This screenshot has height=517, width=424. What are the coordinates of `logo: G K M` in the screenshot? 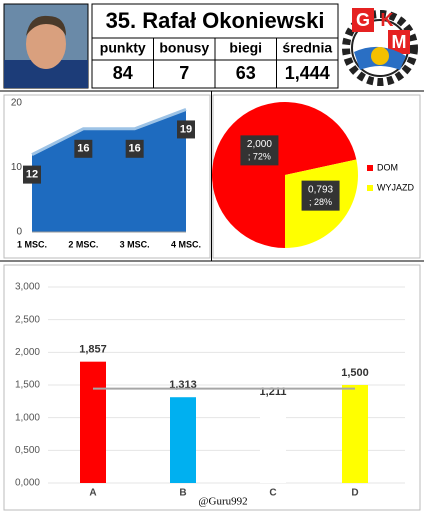 It's located at (380, 47).